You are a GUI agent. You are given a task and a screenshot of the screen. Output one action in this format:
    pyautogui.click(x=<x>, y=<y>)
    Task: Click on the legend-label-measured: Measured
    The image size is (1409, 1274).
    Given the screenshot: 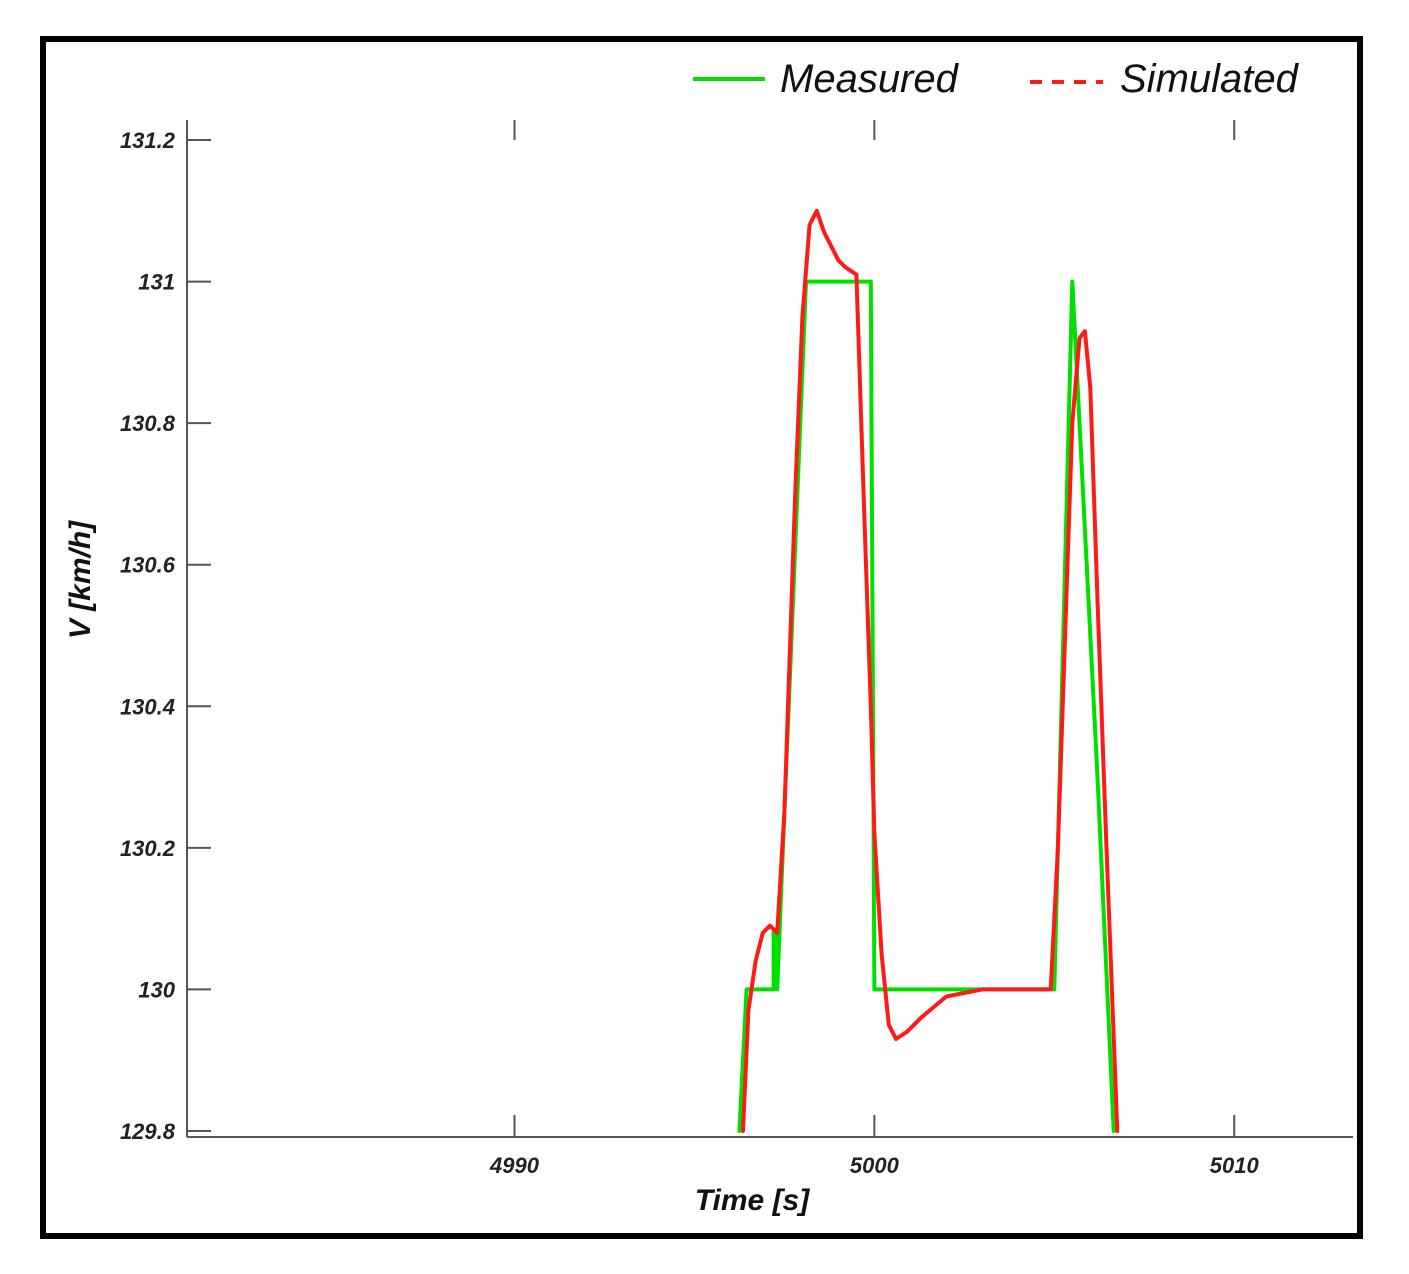 What is the action you would take?
    pyautogui.click(x=870, y=79)
    